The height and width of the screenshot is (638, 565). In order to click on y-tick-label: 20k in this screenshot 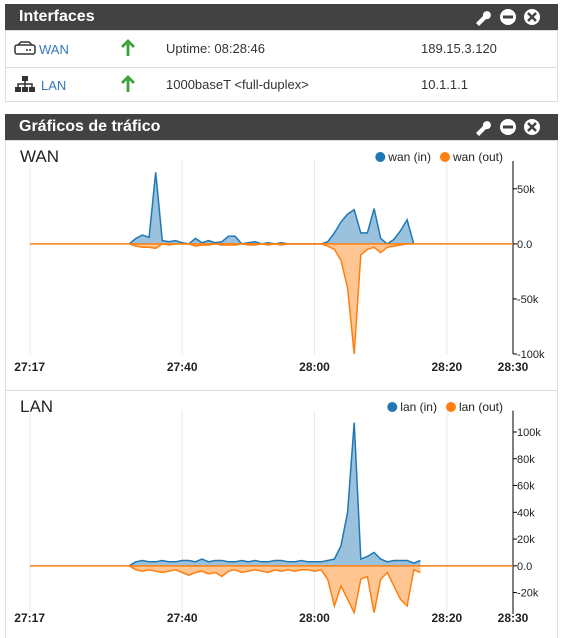, I will do `click(526, 540)`.